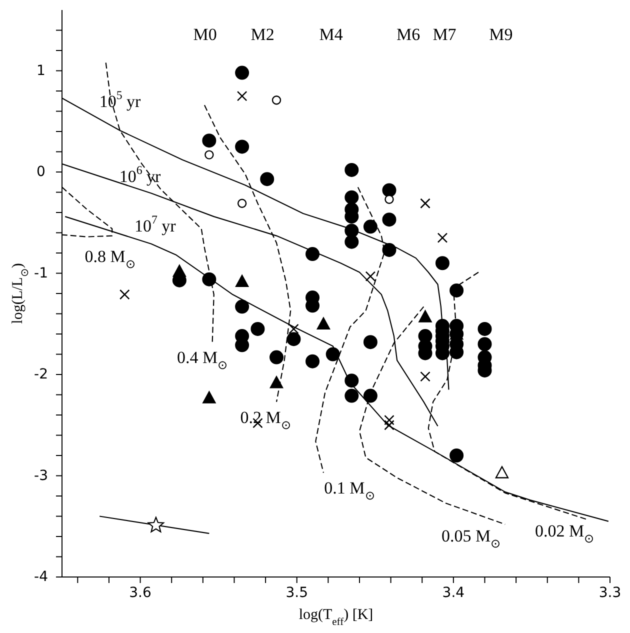 The height and width of the screenshot is (633, 630). What do you see at coordinates (41, 476) in the screenshot?
I see `y-tick-label: -3` at bounding box center [41, 476].